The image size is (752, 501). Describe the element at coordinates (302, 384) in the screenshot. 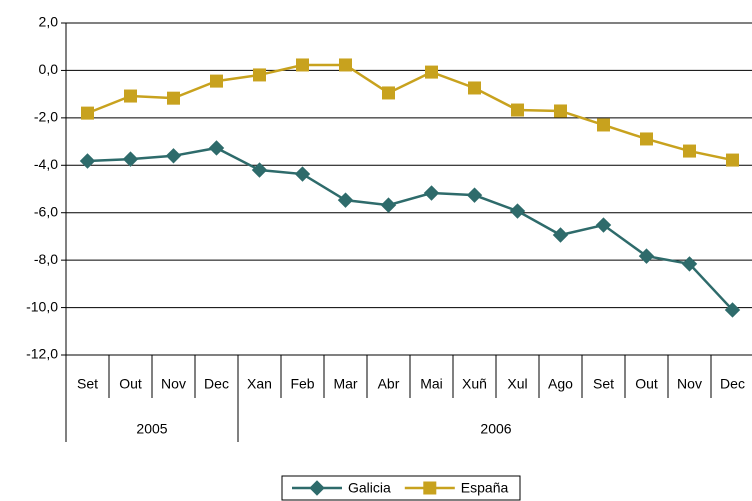

I see `x-tick-label: Feb` at that location.